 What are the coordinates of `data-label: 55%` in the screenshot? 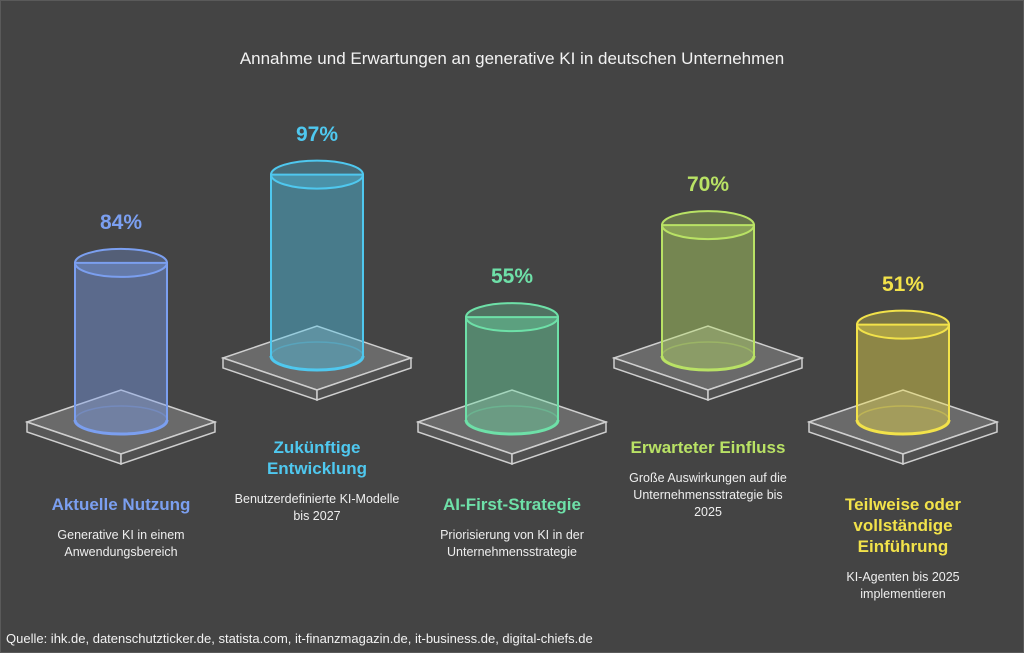 It's located at (512, 277).